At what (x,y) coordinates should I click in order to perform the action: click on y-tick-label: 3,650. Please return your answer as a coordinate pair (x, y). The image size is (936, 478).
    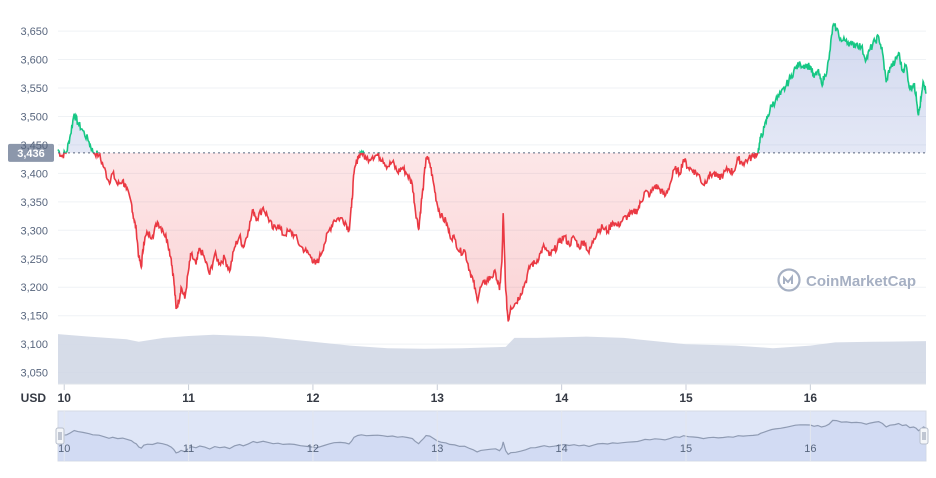
    Looking at the image, I should click on (34, 32).